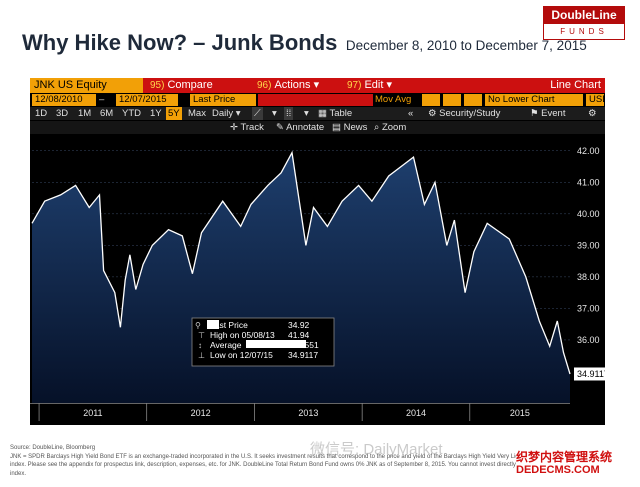 The width and height of the screenshot is (640, 487). What do you see at coordinates (308, 413) in the screenshot?
I see `x-tick-label: 2013` at bounding box center [308, 413].